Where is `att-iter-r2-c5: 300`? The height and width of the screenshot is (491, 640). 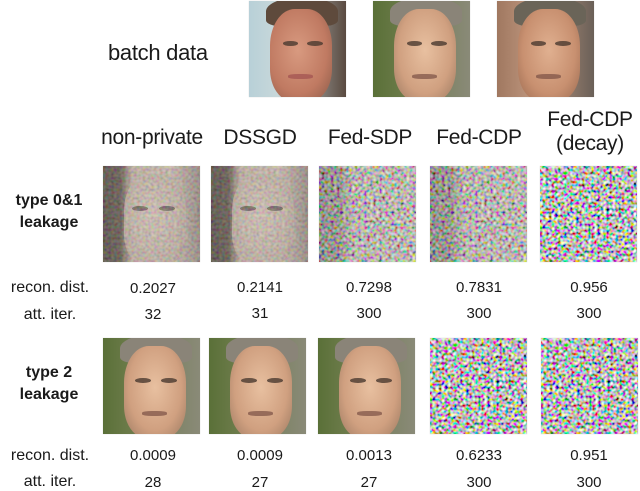
att-iter-r2-c5: 300 is located at coordinates (589, 482).